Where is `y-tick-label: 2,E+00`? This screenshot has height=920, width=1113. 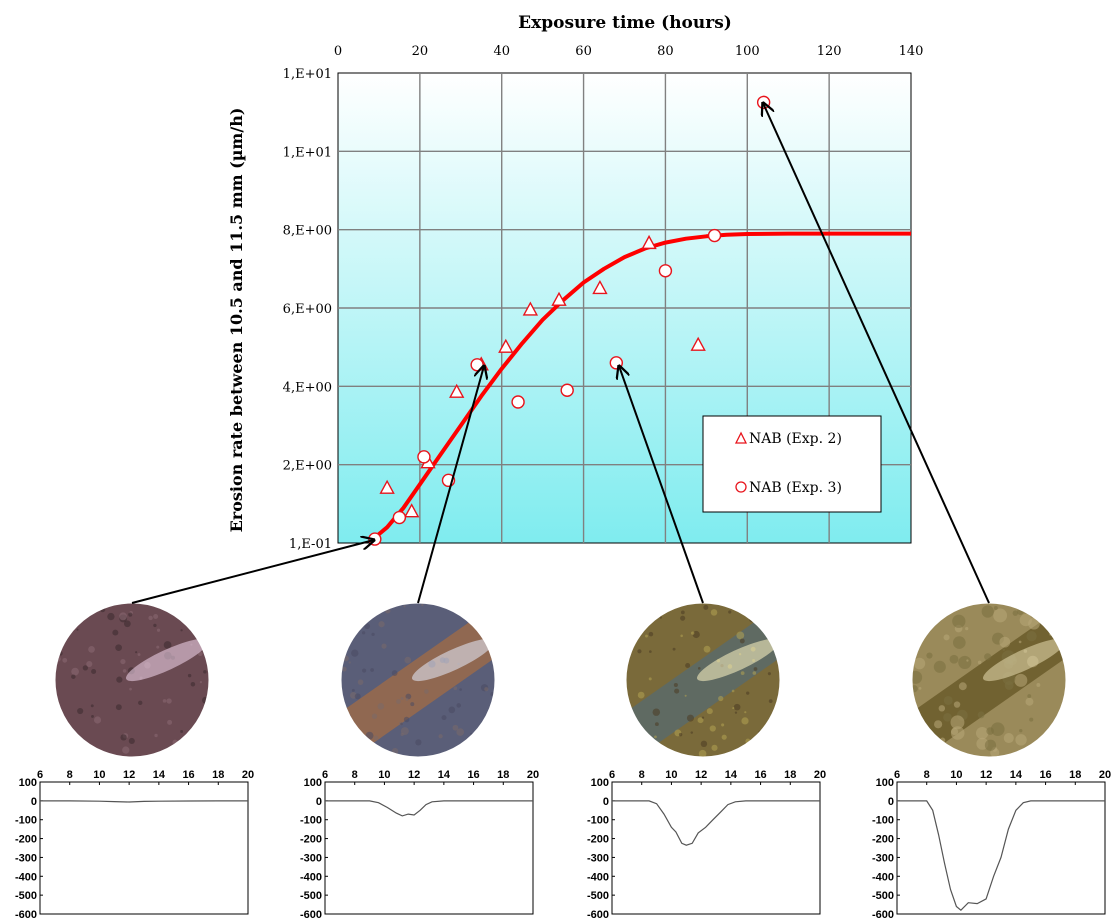
y-tick-label: 2,E+00 is located at coordinates (307, 466).